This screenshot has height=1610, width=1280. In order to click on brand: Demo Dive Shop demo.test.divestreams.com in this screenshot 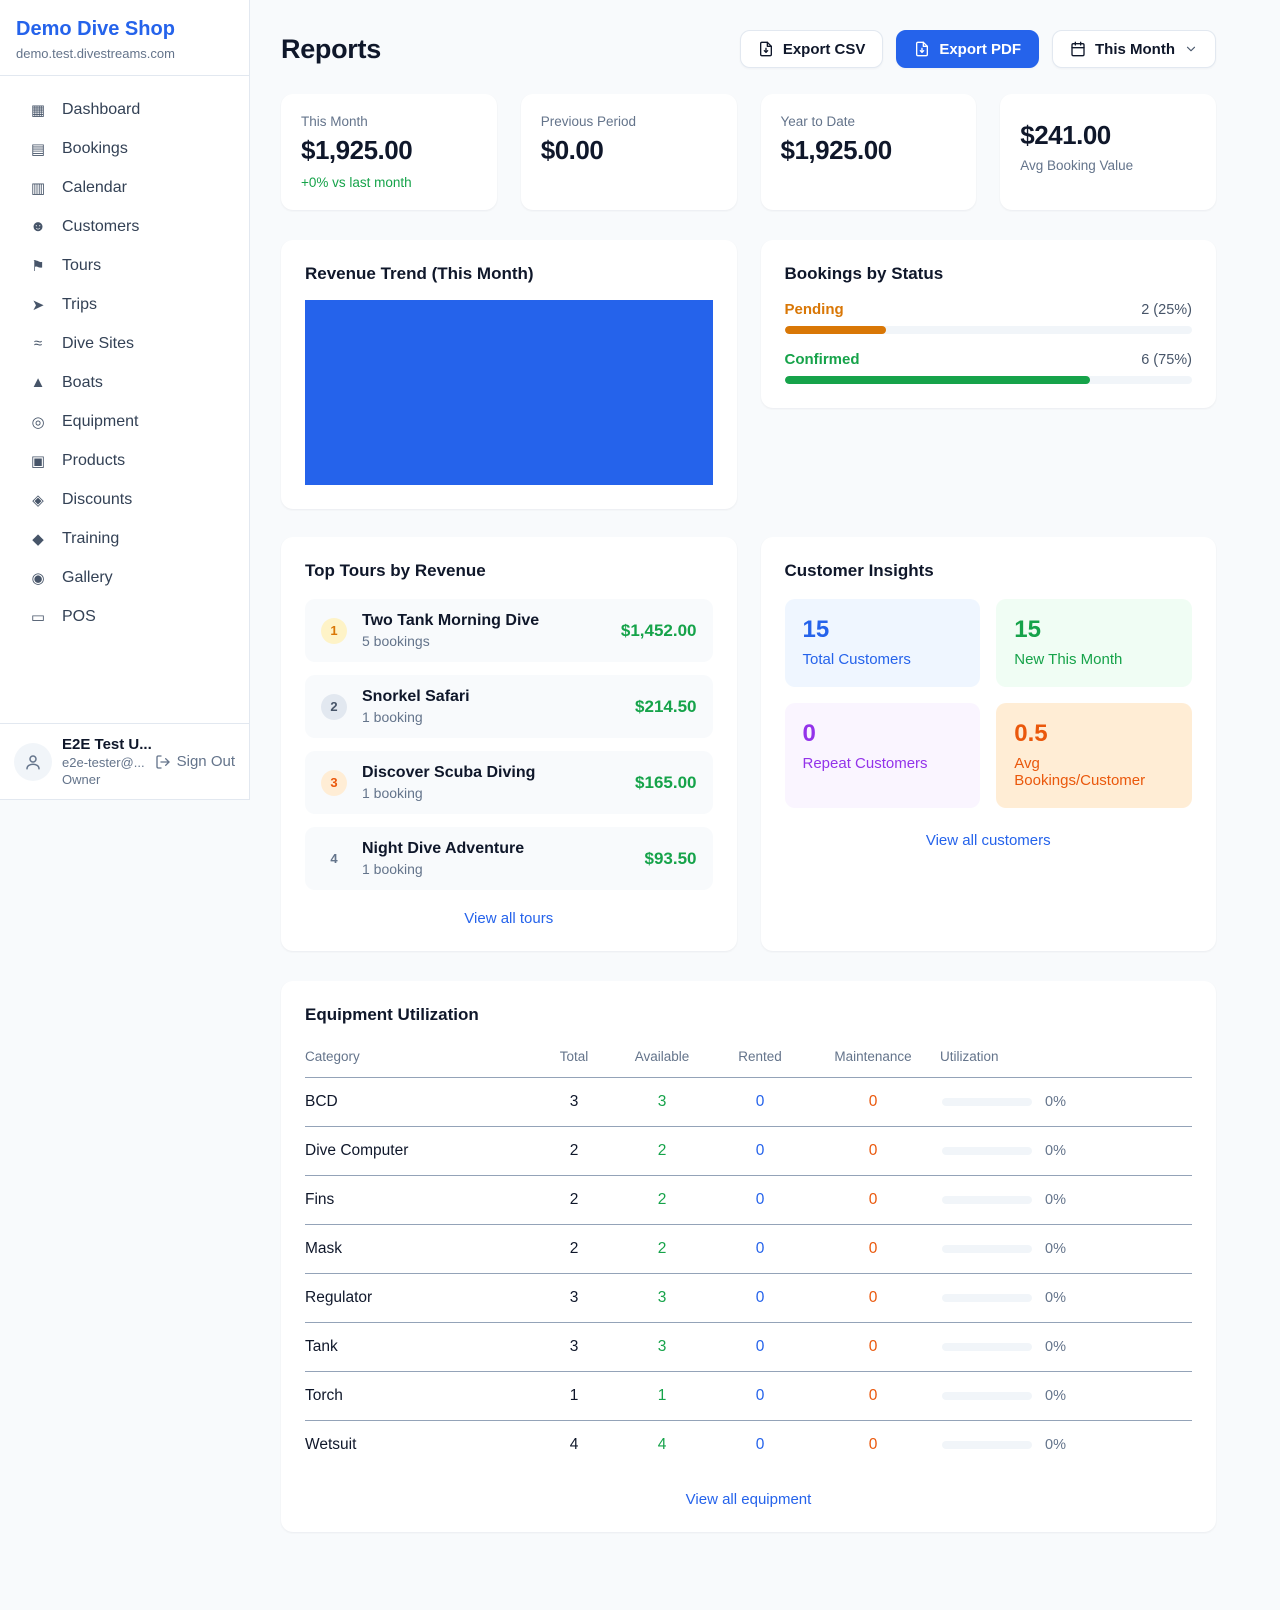, I will do `click(124, 38)`.